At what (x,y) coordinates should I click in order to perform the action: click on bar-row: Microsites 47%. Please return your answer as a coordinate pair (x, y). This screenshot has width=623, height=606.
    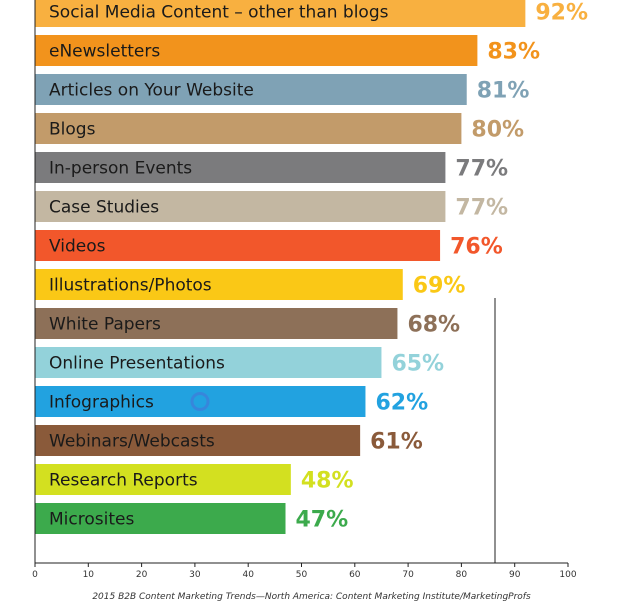
    Looking at the image, I should click on (191, 518).